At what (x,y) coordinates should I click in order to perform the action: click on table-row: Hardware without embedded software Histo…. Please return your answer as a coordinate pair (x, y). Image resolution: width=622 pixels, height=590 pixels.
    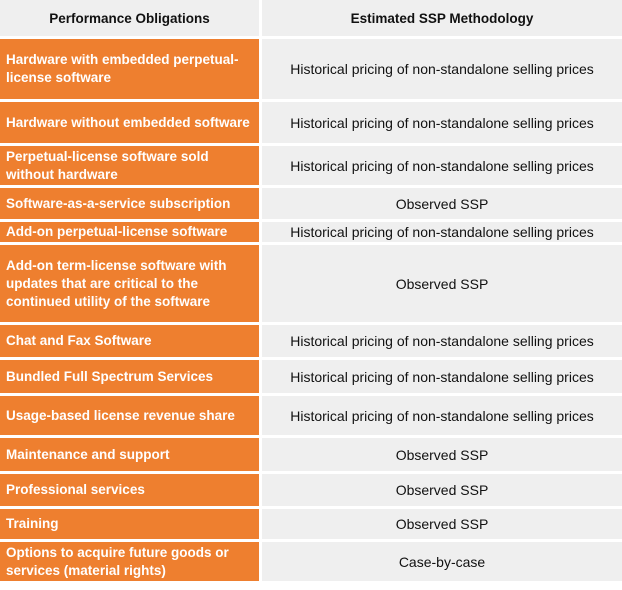
    Looking at the image, I should click on (311, 124).